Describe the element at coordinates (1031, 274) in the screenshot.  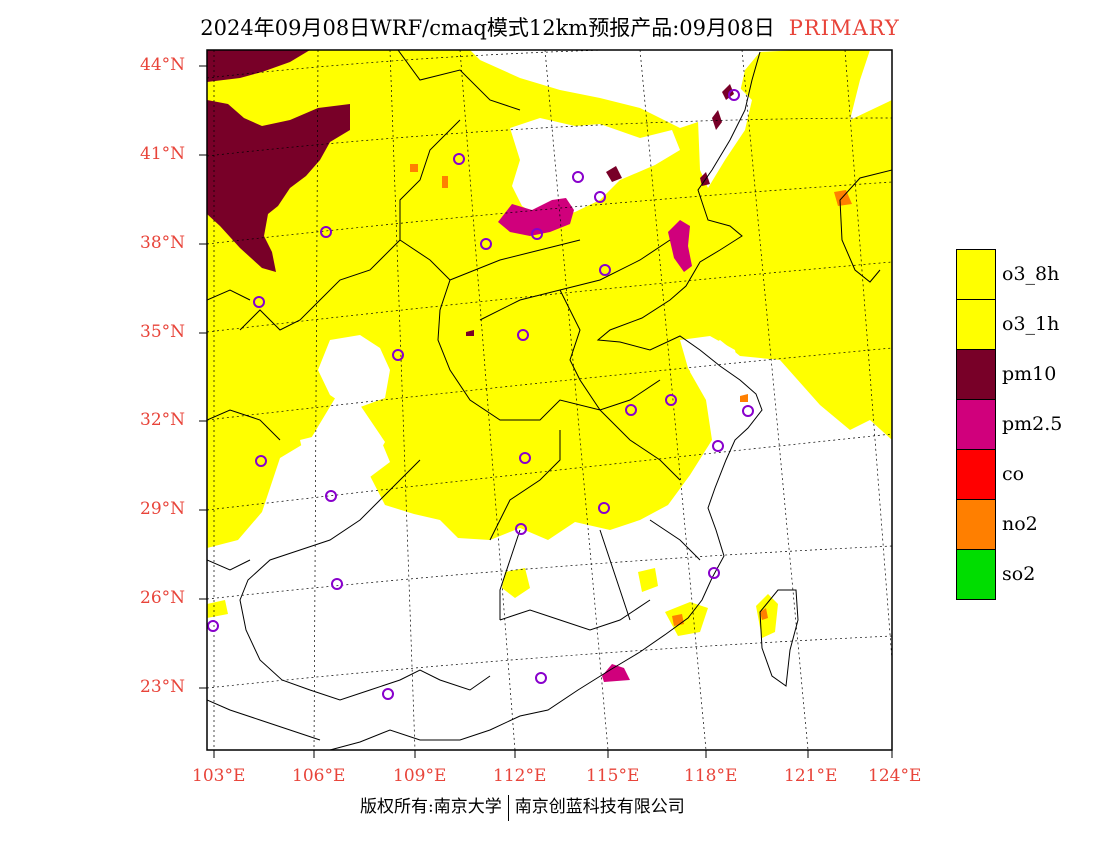
I see `legend-label: o3_8h` at that location.